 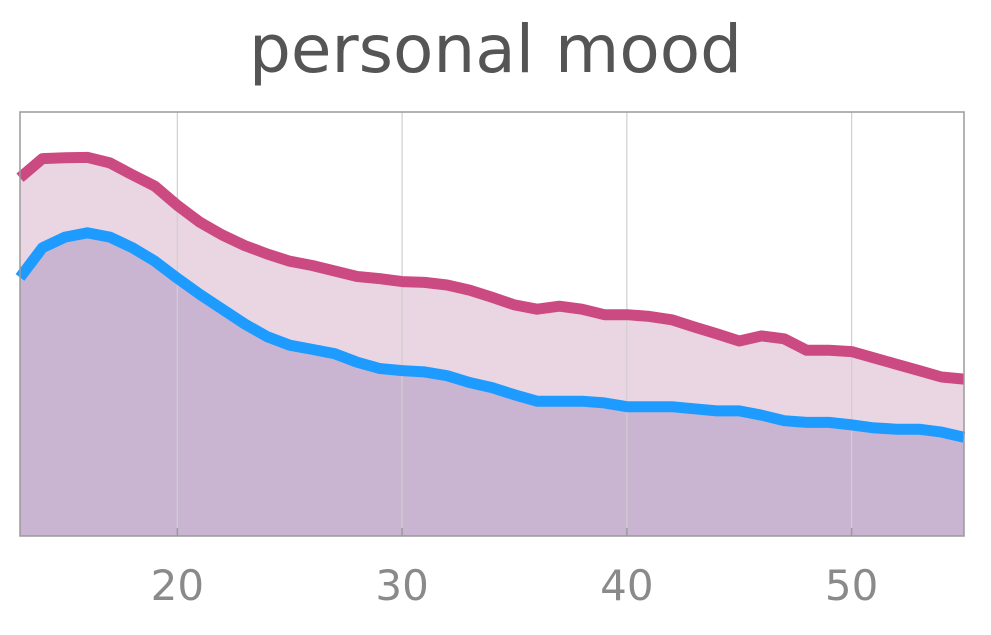 What do you see at coordinates (851, 585) in the screenshot?
I see `x-tick-label-50: 50` at bounding box center [851, 585].